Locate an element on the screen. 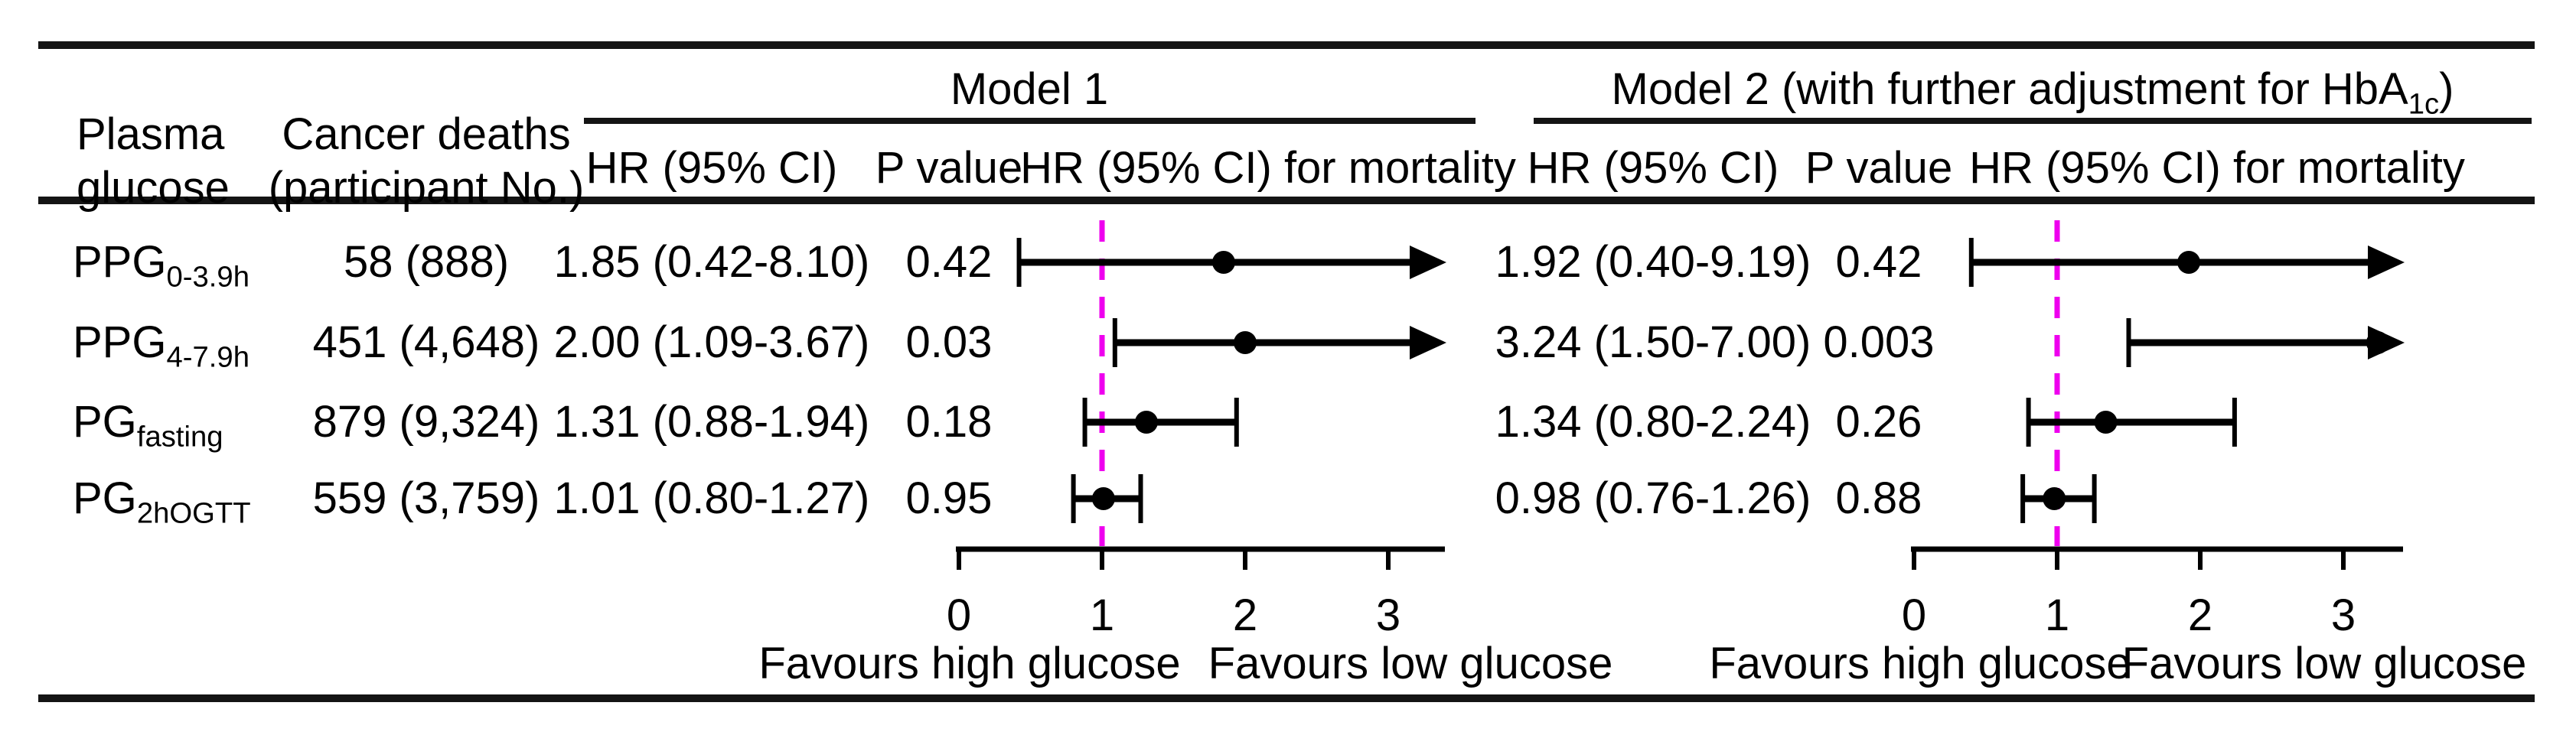 This screenshot has width=2576, height=735. deaths-cell: 451 (4,648) is located at coordinates (426, 342).